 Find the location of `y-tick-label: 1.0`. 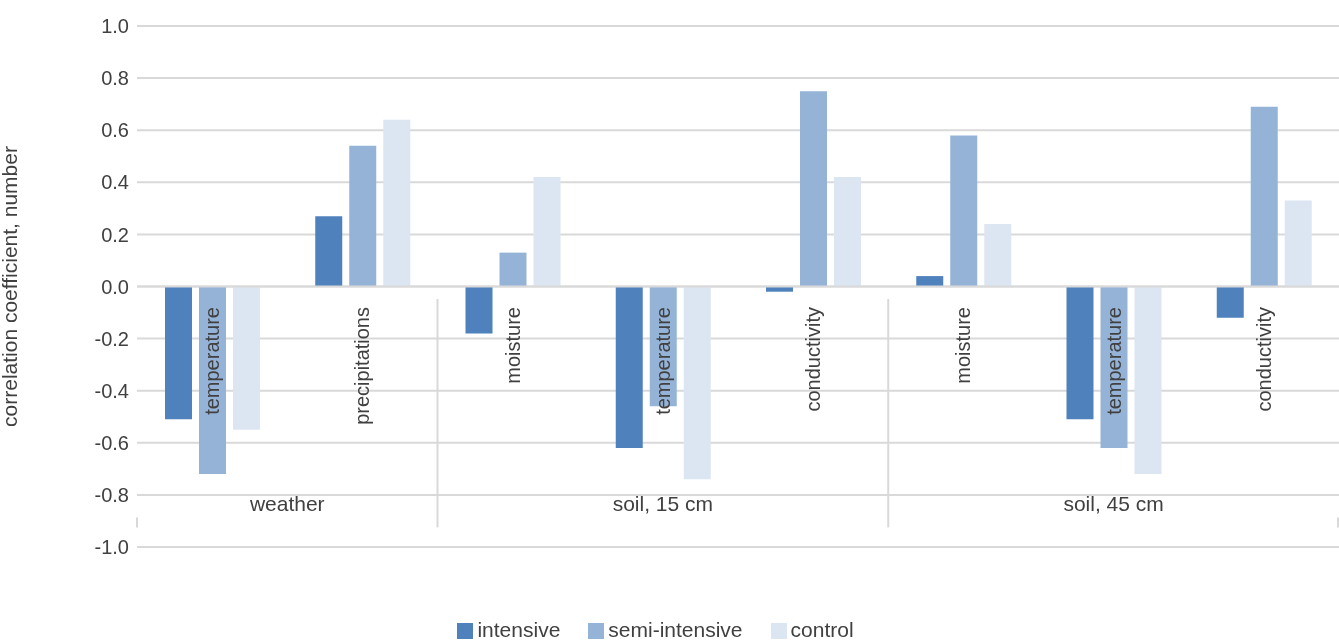

y-tick-label: 1.0 is located at coordinates (115, 26).